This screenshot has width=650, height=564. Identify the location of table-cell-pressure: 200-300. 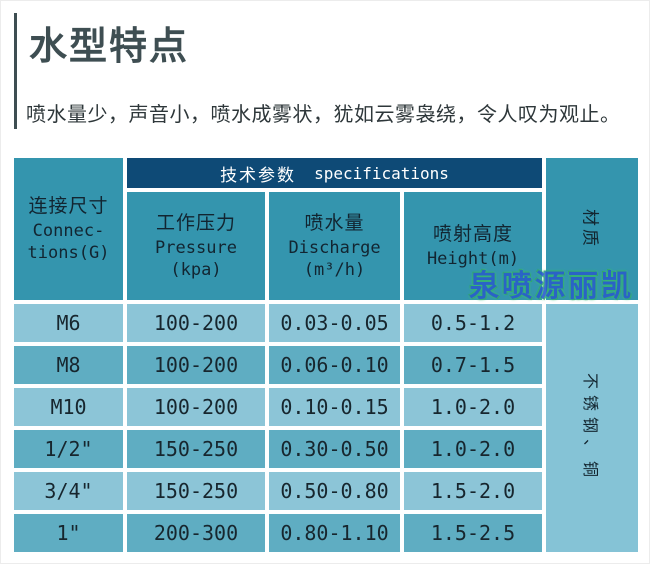
(196, 533).